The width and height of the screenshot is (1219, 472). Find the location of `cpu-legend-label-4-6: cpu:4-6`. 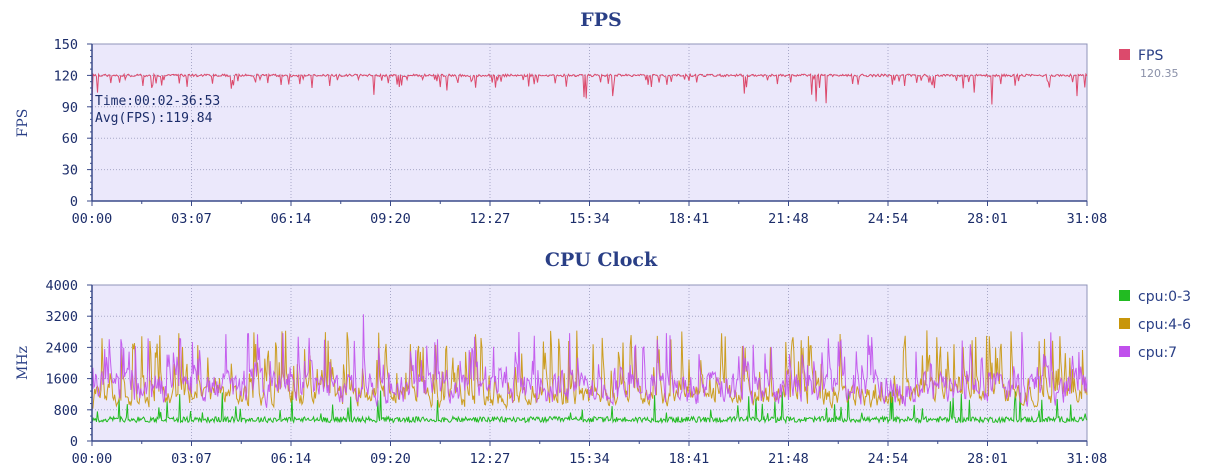

cpu-legend-label-4-6: cpu:4-6 is located at coordinates (1164, 325).